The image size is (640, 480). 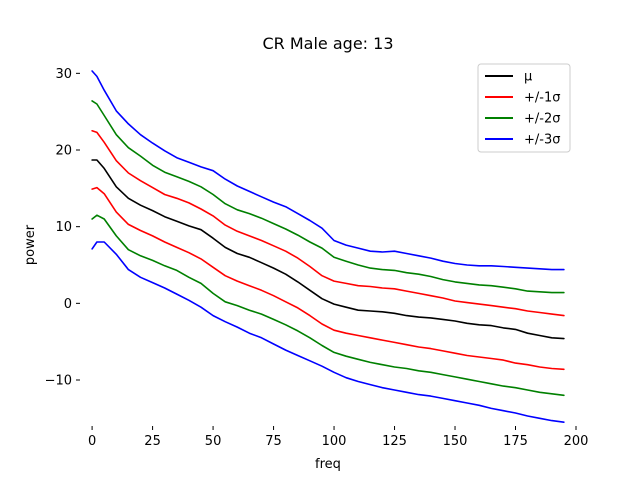 I want to click on x-tick-label: 0, so click(x=92, y=441).